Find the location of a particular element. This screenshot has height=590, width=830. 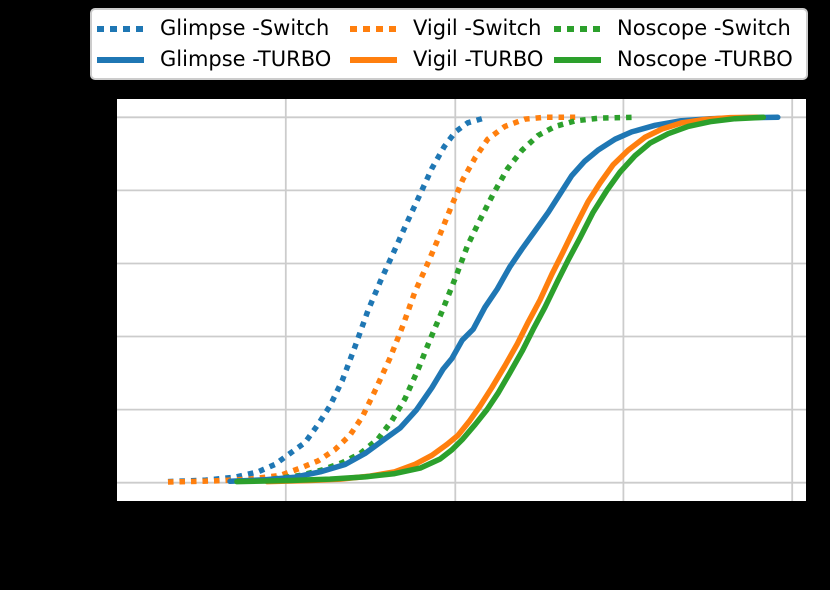

legend-line-glimpse-turbo-icon is located at coordinates (120, 59).